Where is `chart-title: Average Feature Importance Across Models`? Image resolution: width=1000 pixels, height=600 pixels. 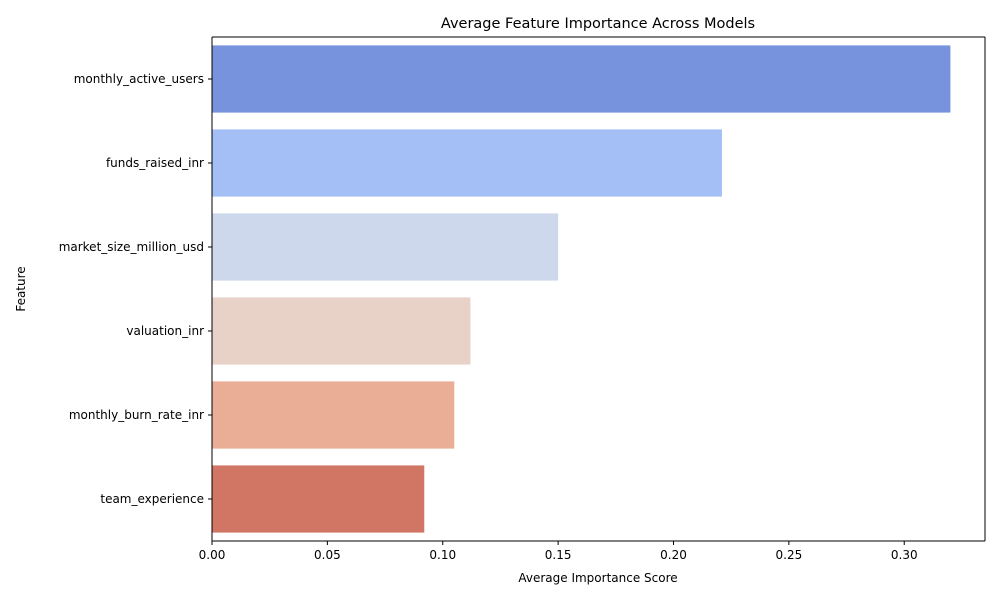
chart-title: Average Feature Importance Across Models is located at coordinates (598, 24).